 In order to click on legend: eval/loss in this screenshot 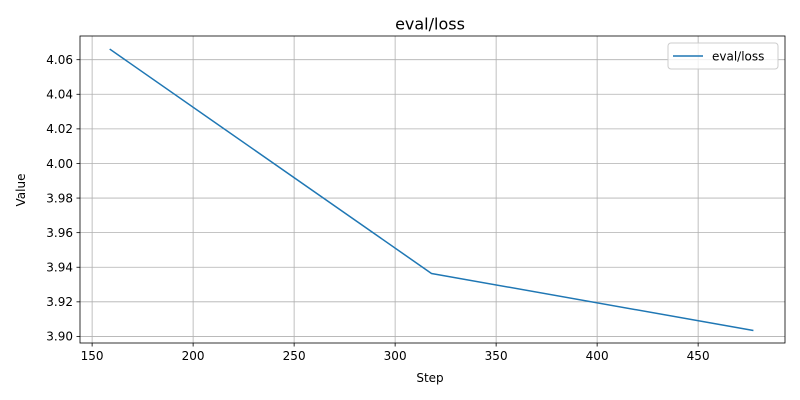, I will do `click(723, 56)`.